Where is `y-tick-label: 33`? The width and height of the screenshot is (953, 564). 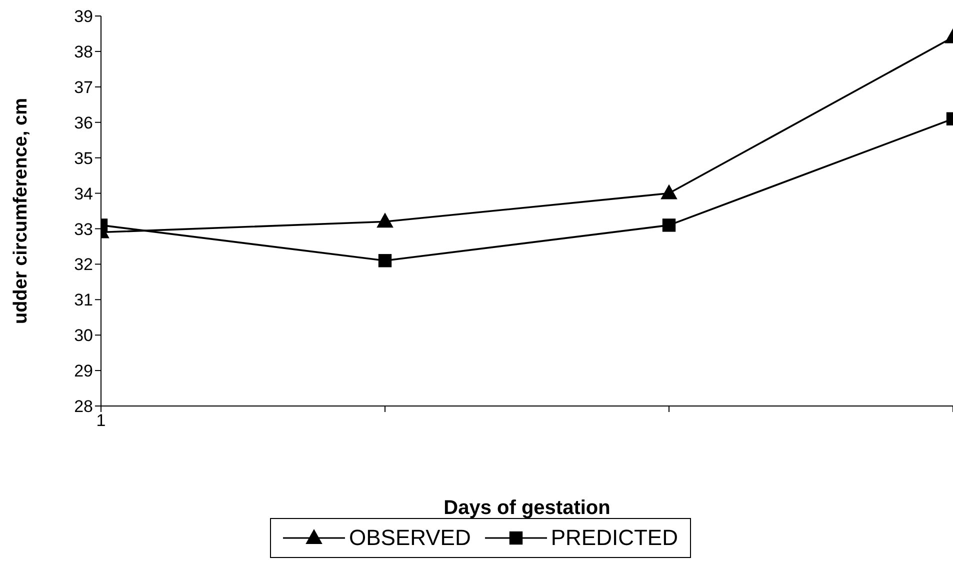
y-tick-label: 33 is located at coordinates (83, 229).